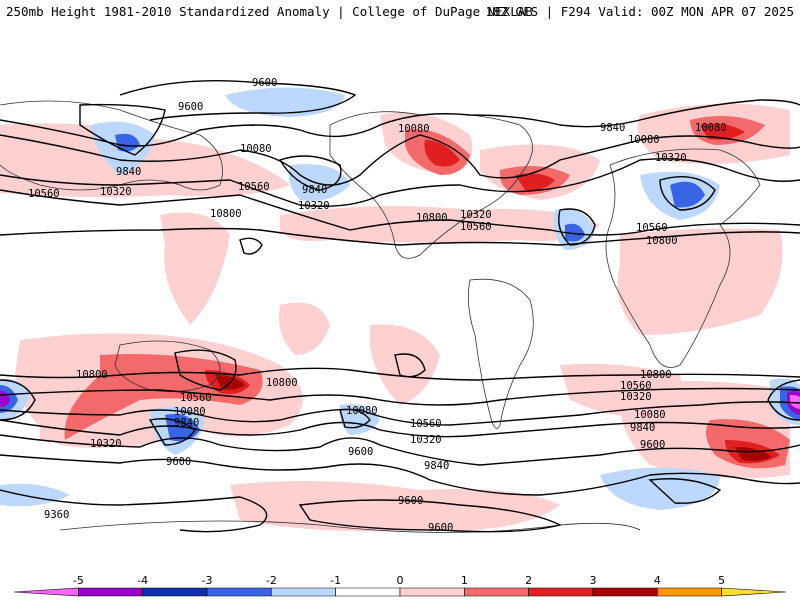 This screenshot has width=800, height=600. What do you see at coordinates (238, 100) in the screenshot?
I see `contour-9600-north` at bounding box center [238, 100].